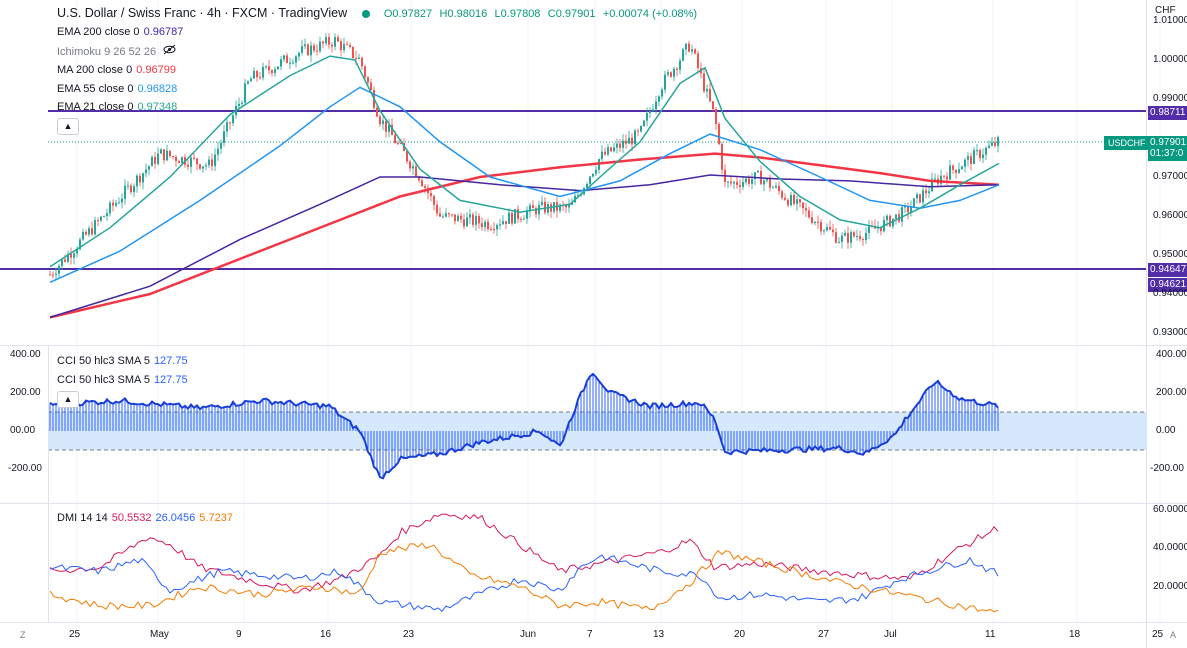 Image resolution: width=1187 pixels, height=648 pixels. What do you see at coordinates (1173, 635) in the screenshot?
I see `auto-scale-button: A` at bounding box center [1173, 635].